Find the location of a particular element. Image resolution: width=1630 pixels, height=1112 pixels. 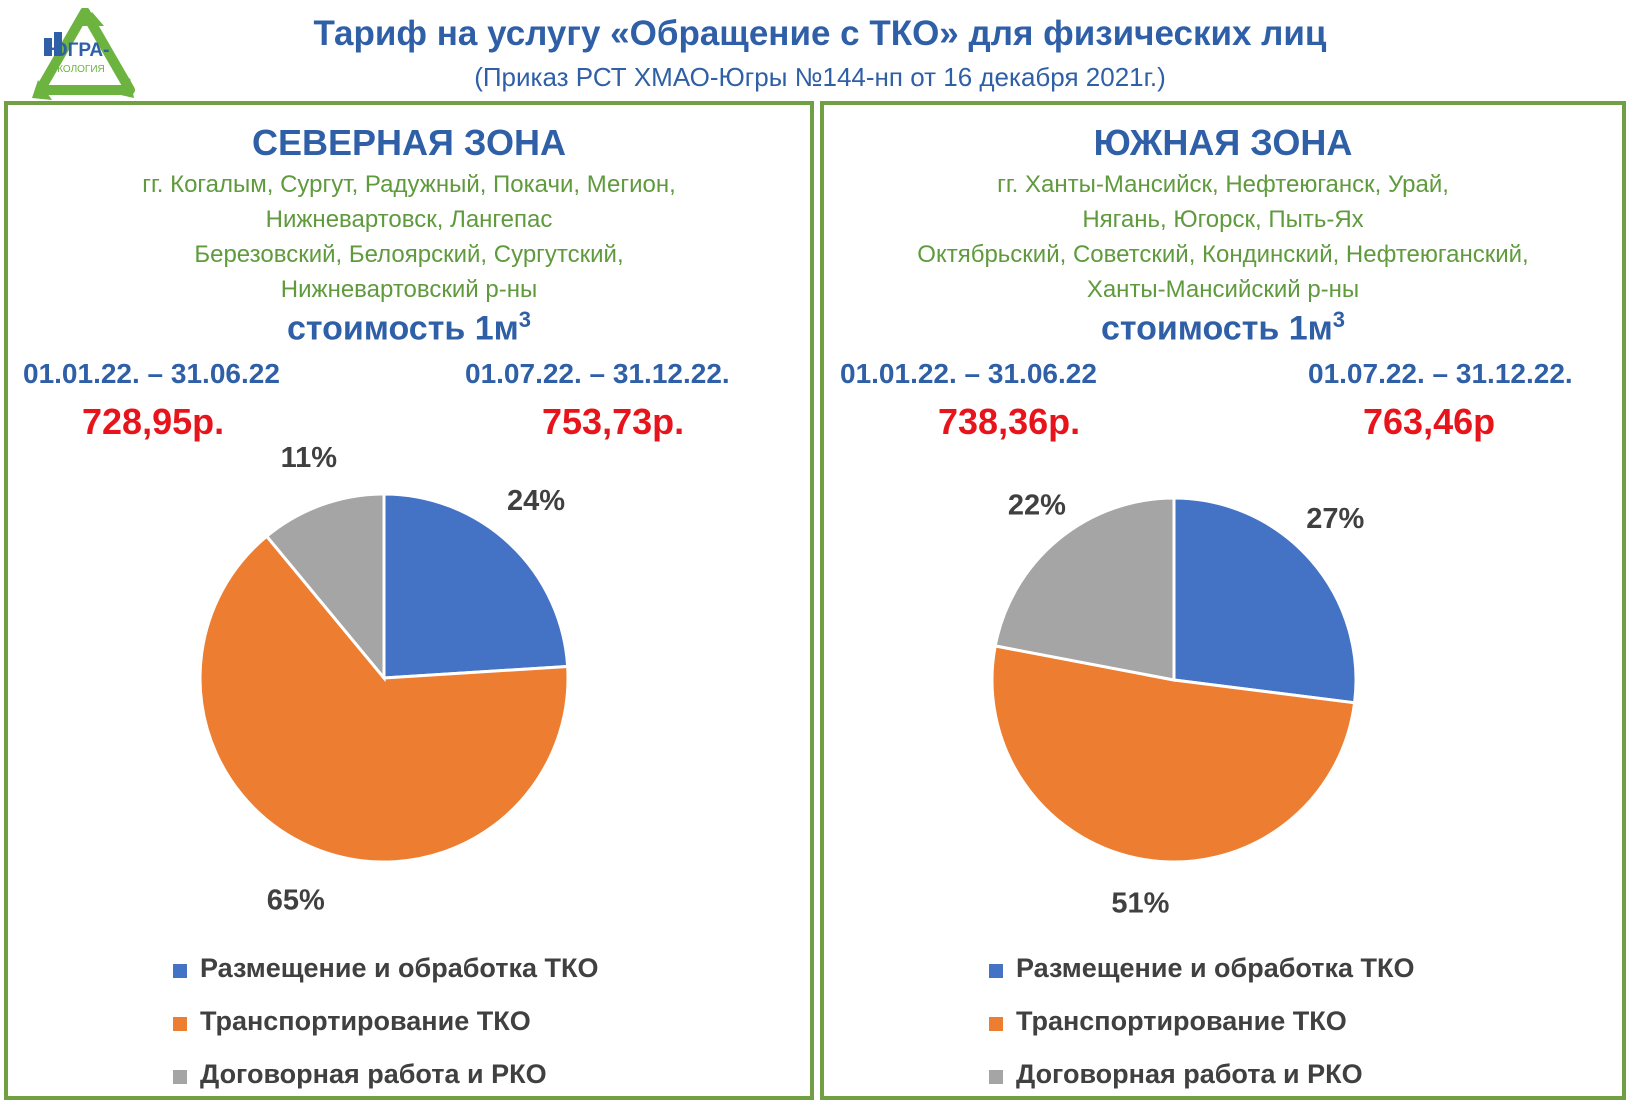

period-1-price: 738,36р. is located at coordinates (1009, 421).